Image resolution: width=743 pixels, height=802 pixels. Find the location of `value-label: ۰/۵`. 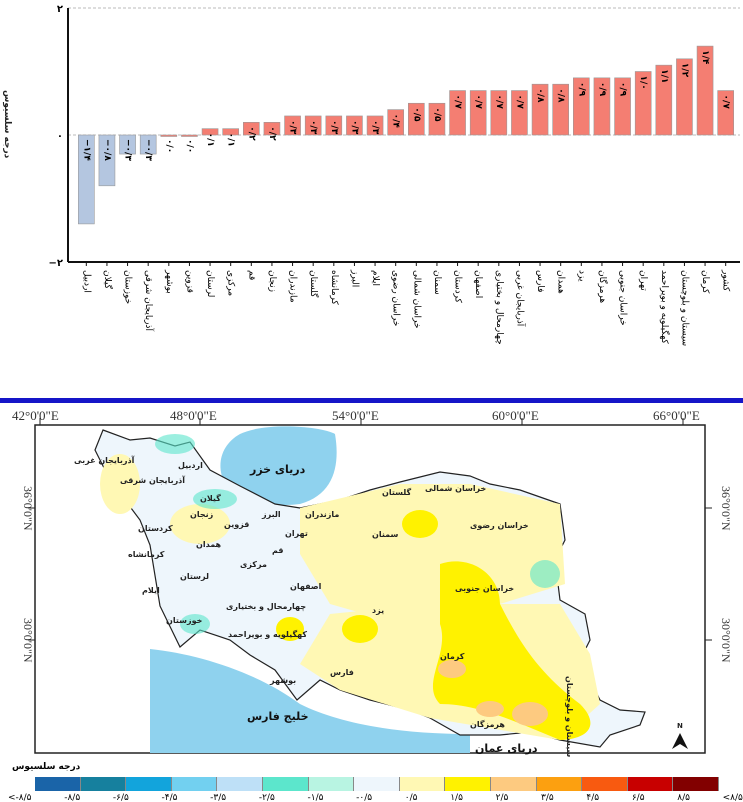

value-label: ۰/۵ is located at coordinates (416, 114).